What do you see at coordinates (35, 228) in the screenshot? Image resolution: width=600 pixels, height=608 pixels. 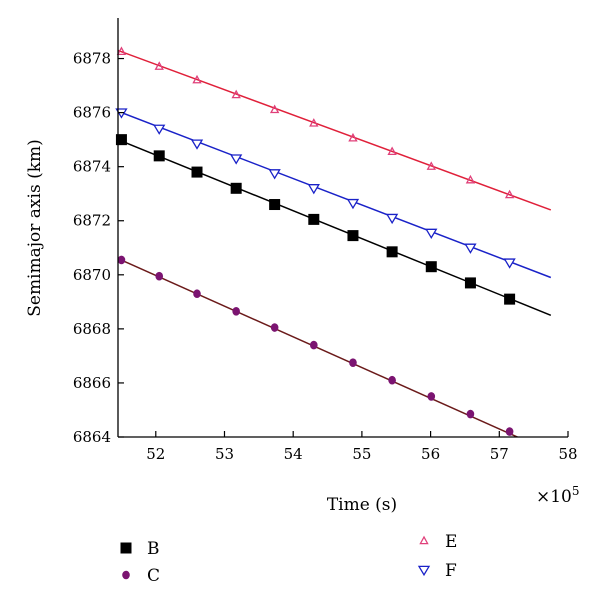 I see `y-axis-label: Semimajor axis (km)` at bounding box center [35, 228].